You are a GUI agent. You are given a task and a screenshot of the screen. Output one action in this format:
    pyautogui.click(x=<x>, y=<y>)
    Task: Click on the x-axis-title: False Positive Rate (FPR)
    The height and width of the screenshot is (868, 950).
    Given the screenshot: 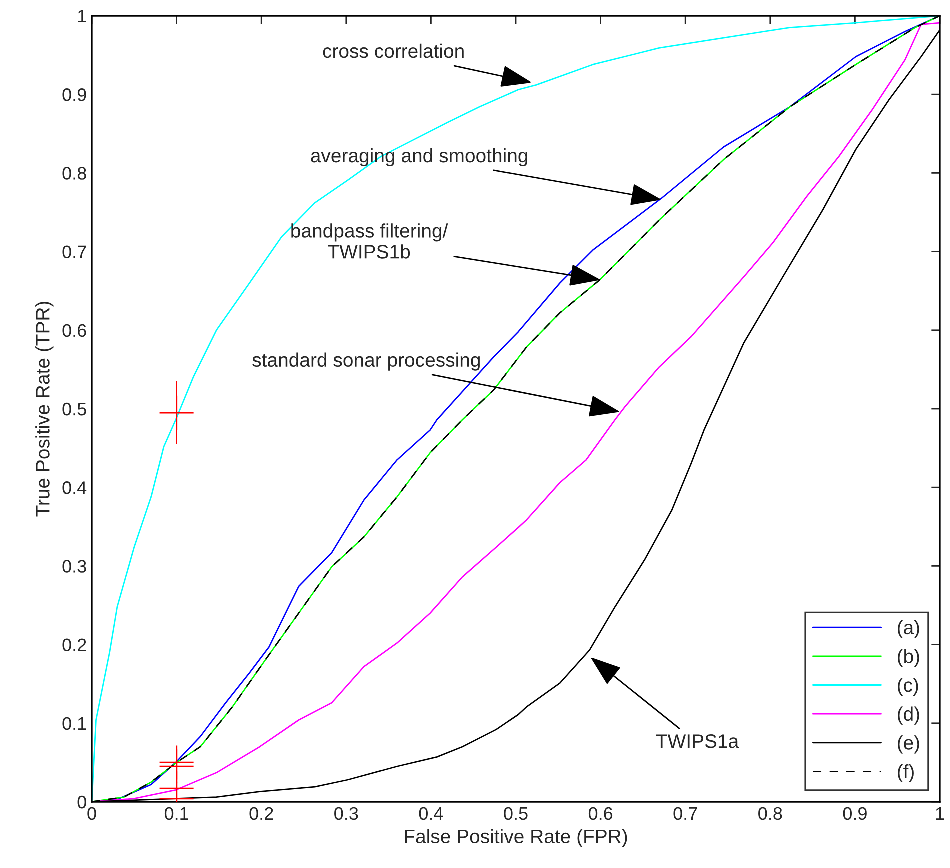 What is the action you would take?
    pyautogui.click(x=516, y=838)
    